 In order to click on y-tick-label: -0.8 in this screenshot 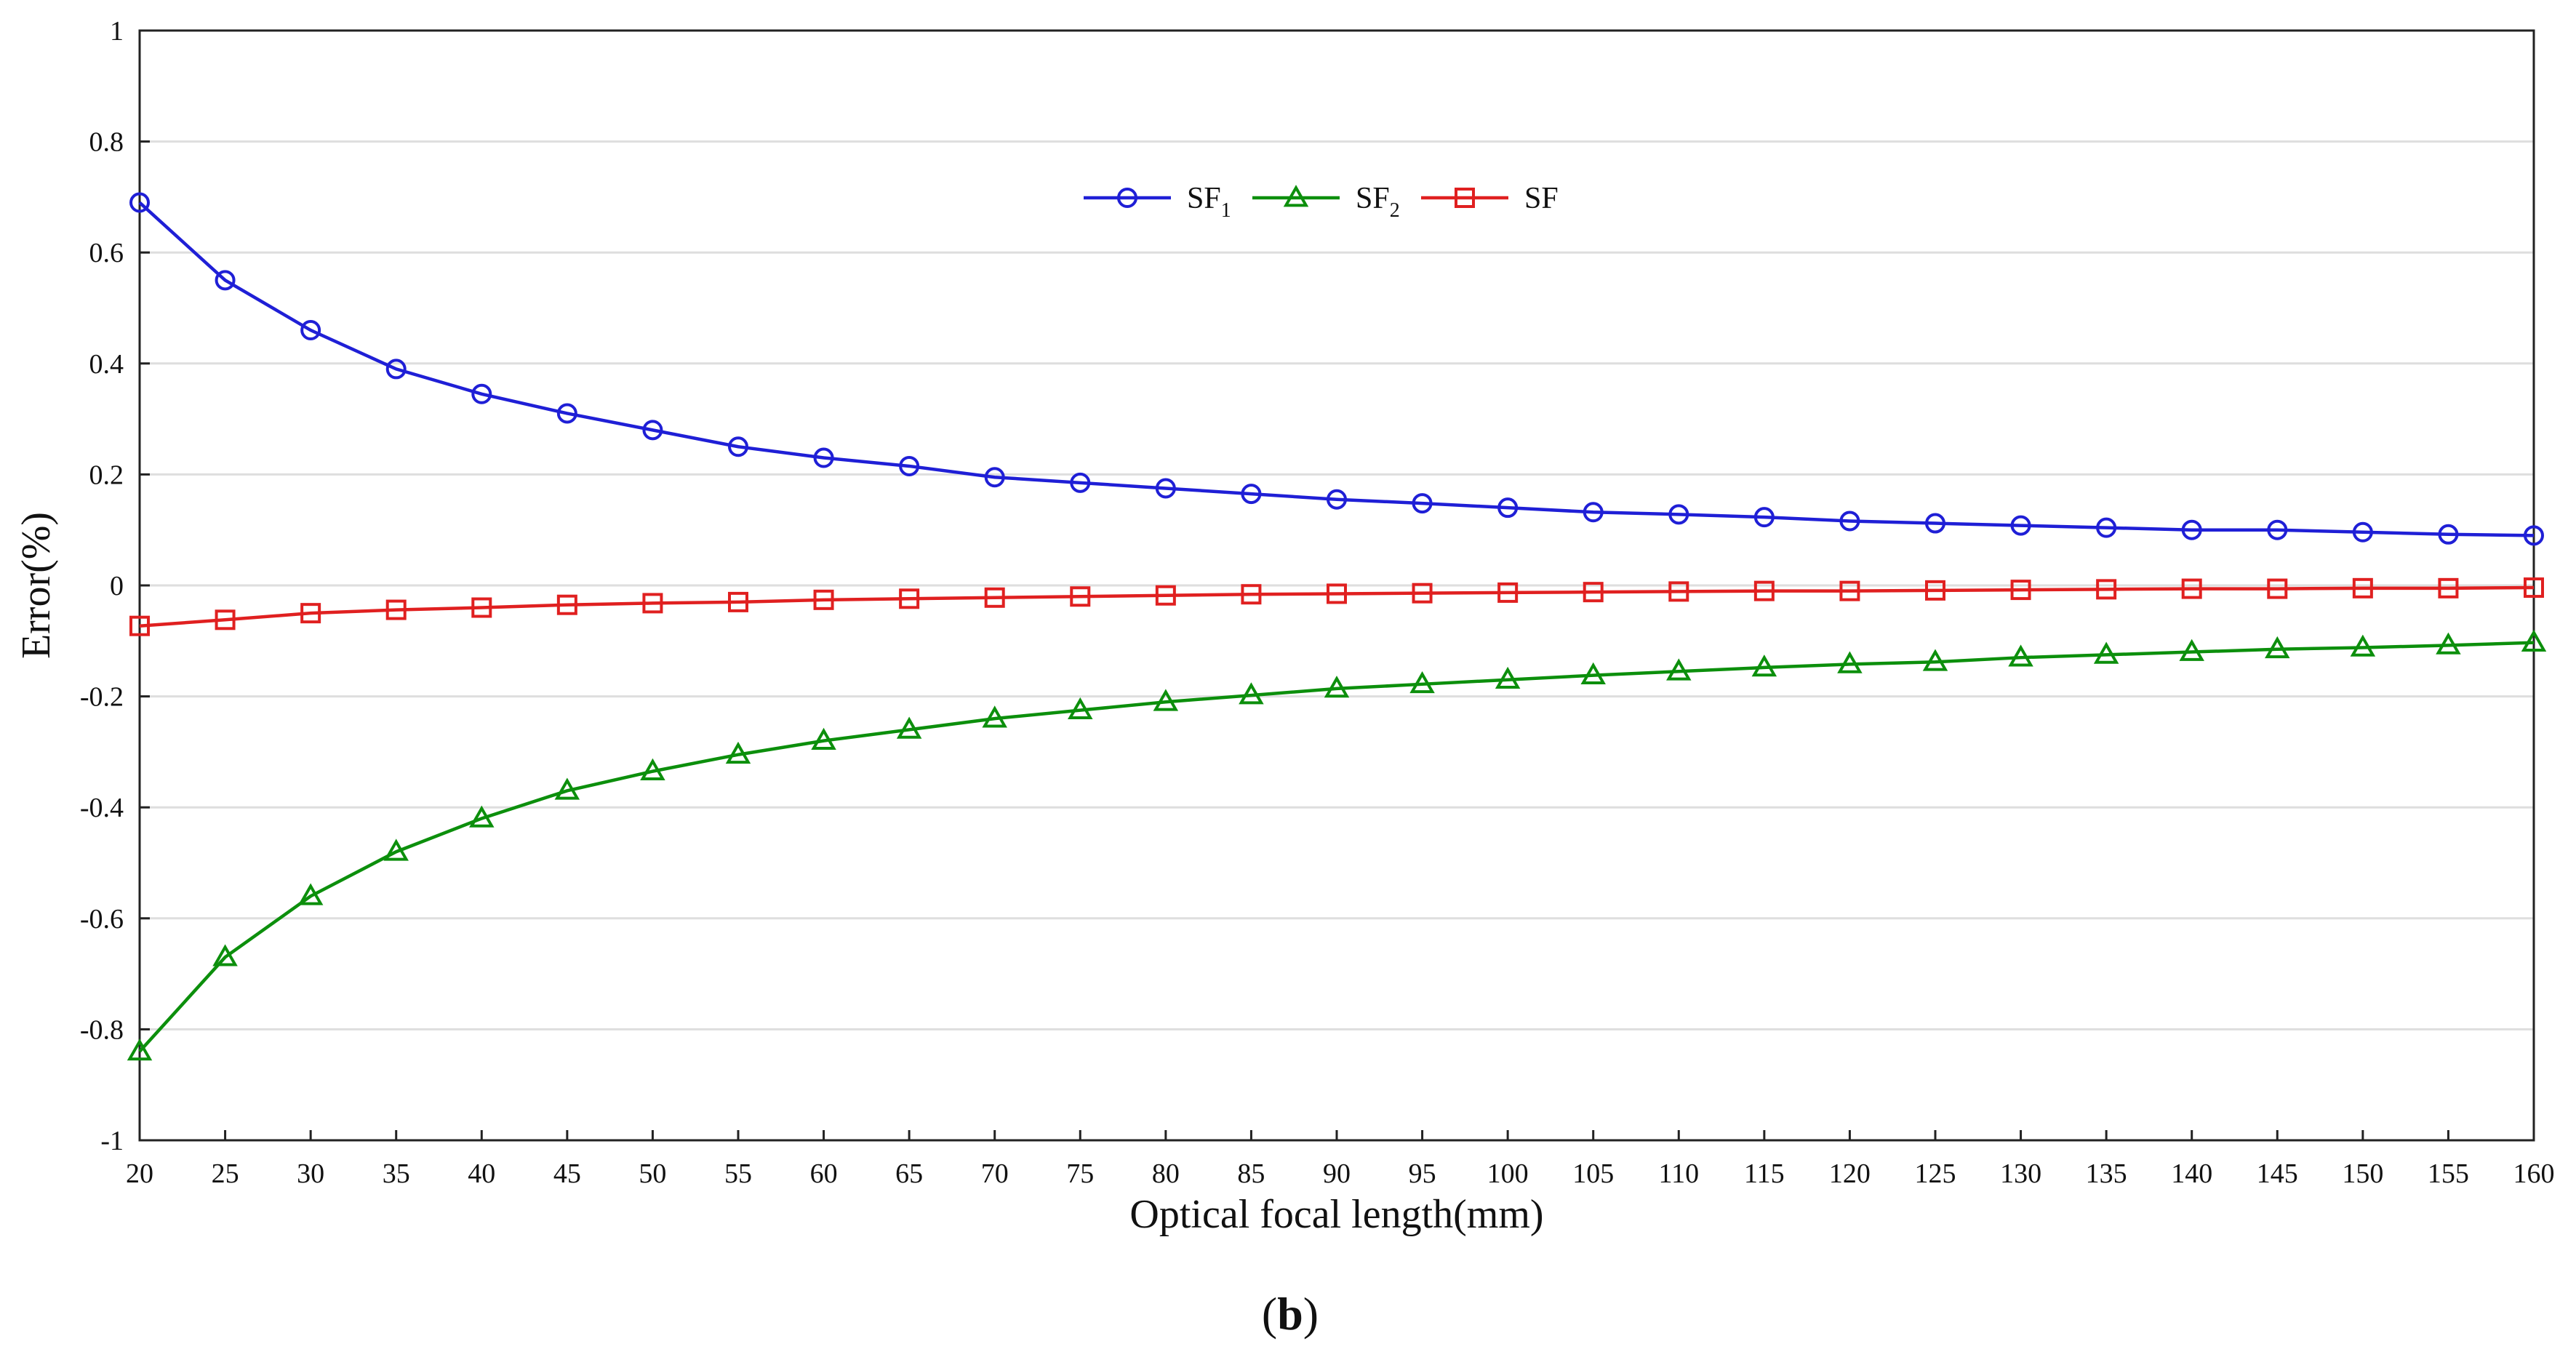, I will do `click(102, 1029)`.